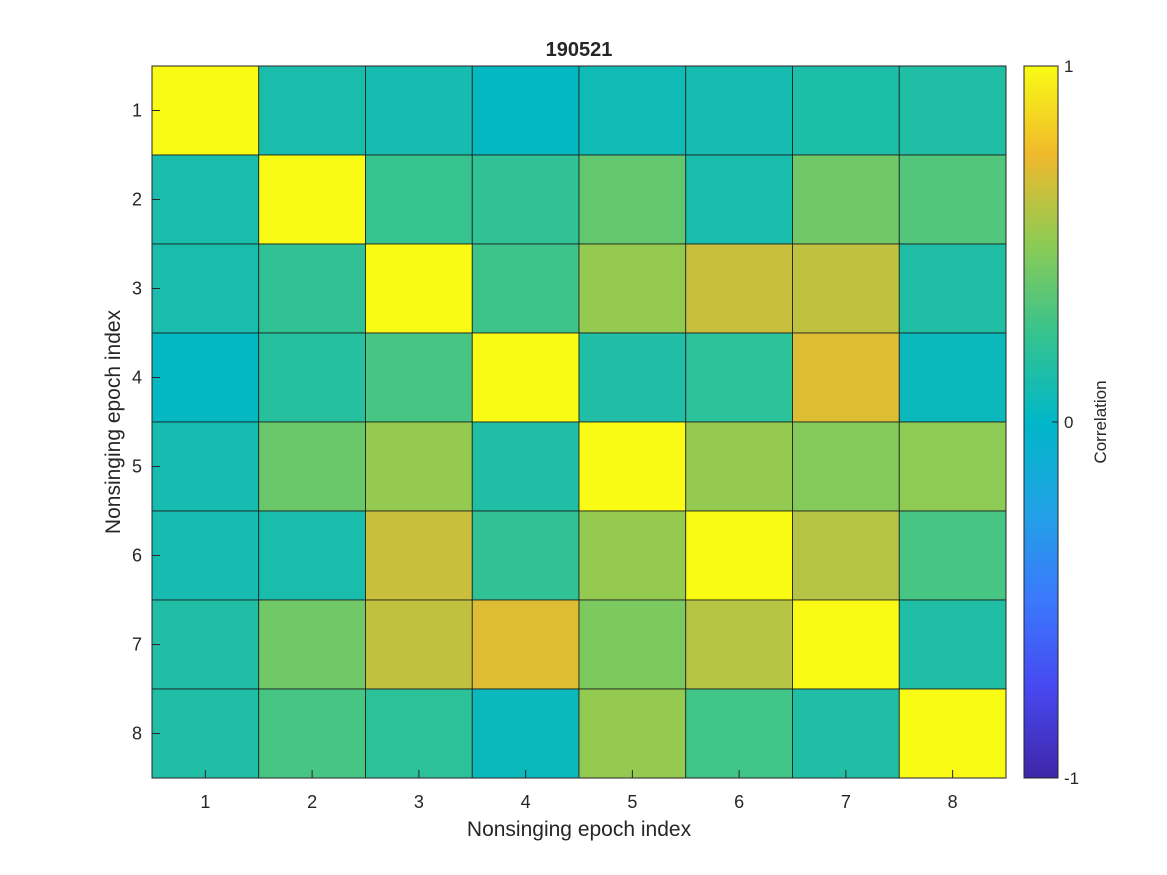 The height and width of the screenshot is (875, 1167). I want to click on y-tick-label: 7, so click(137, 645).